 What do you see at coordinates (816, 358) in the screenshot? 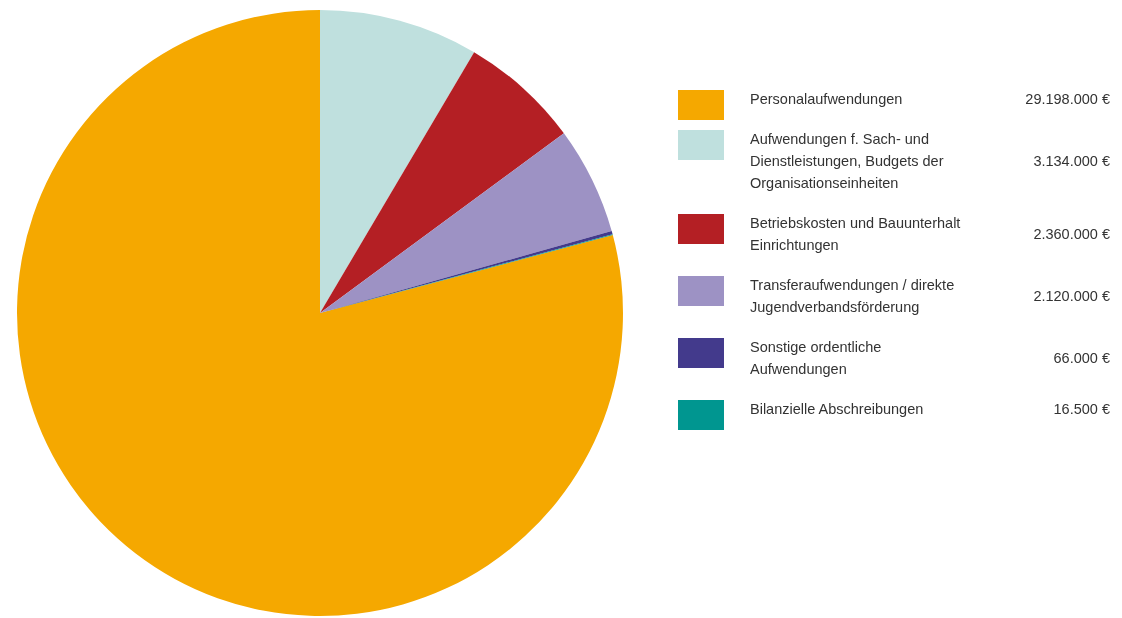
I see `legend-label: Sonstige ordentliche Aufwendungen` at bounding box center [816, 358].